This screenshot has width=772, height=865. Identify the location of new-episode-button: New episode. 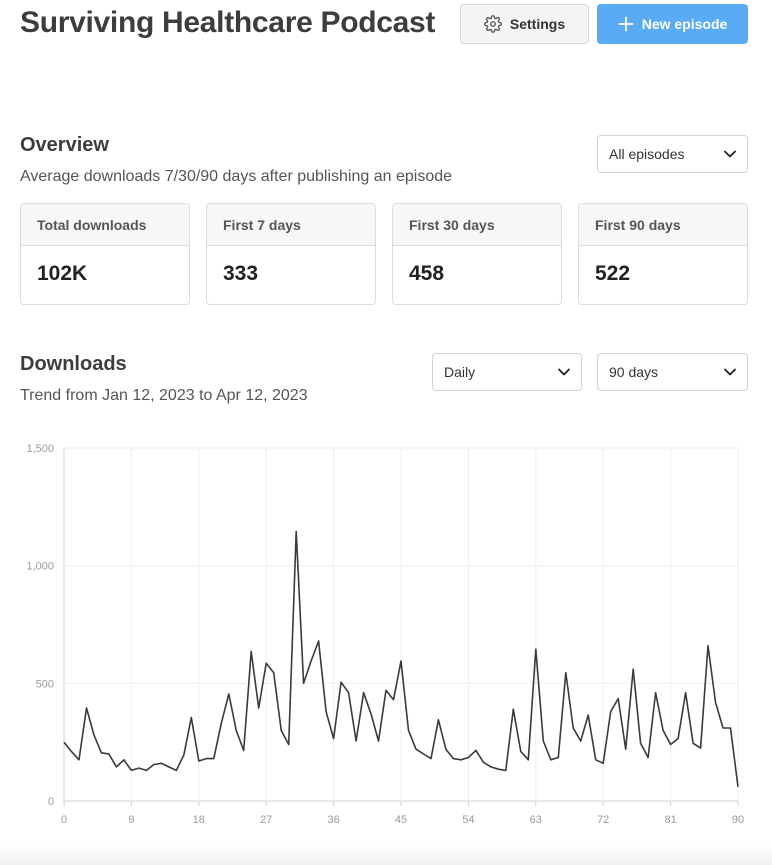
(672, 24).